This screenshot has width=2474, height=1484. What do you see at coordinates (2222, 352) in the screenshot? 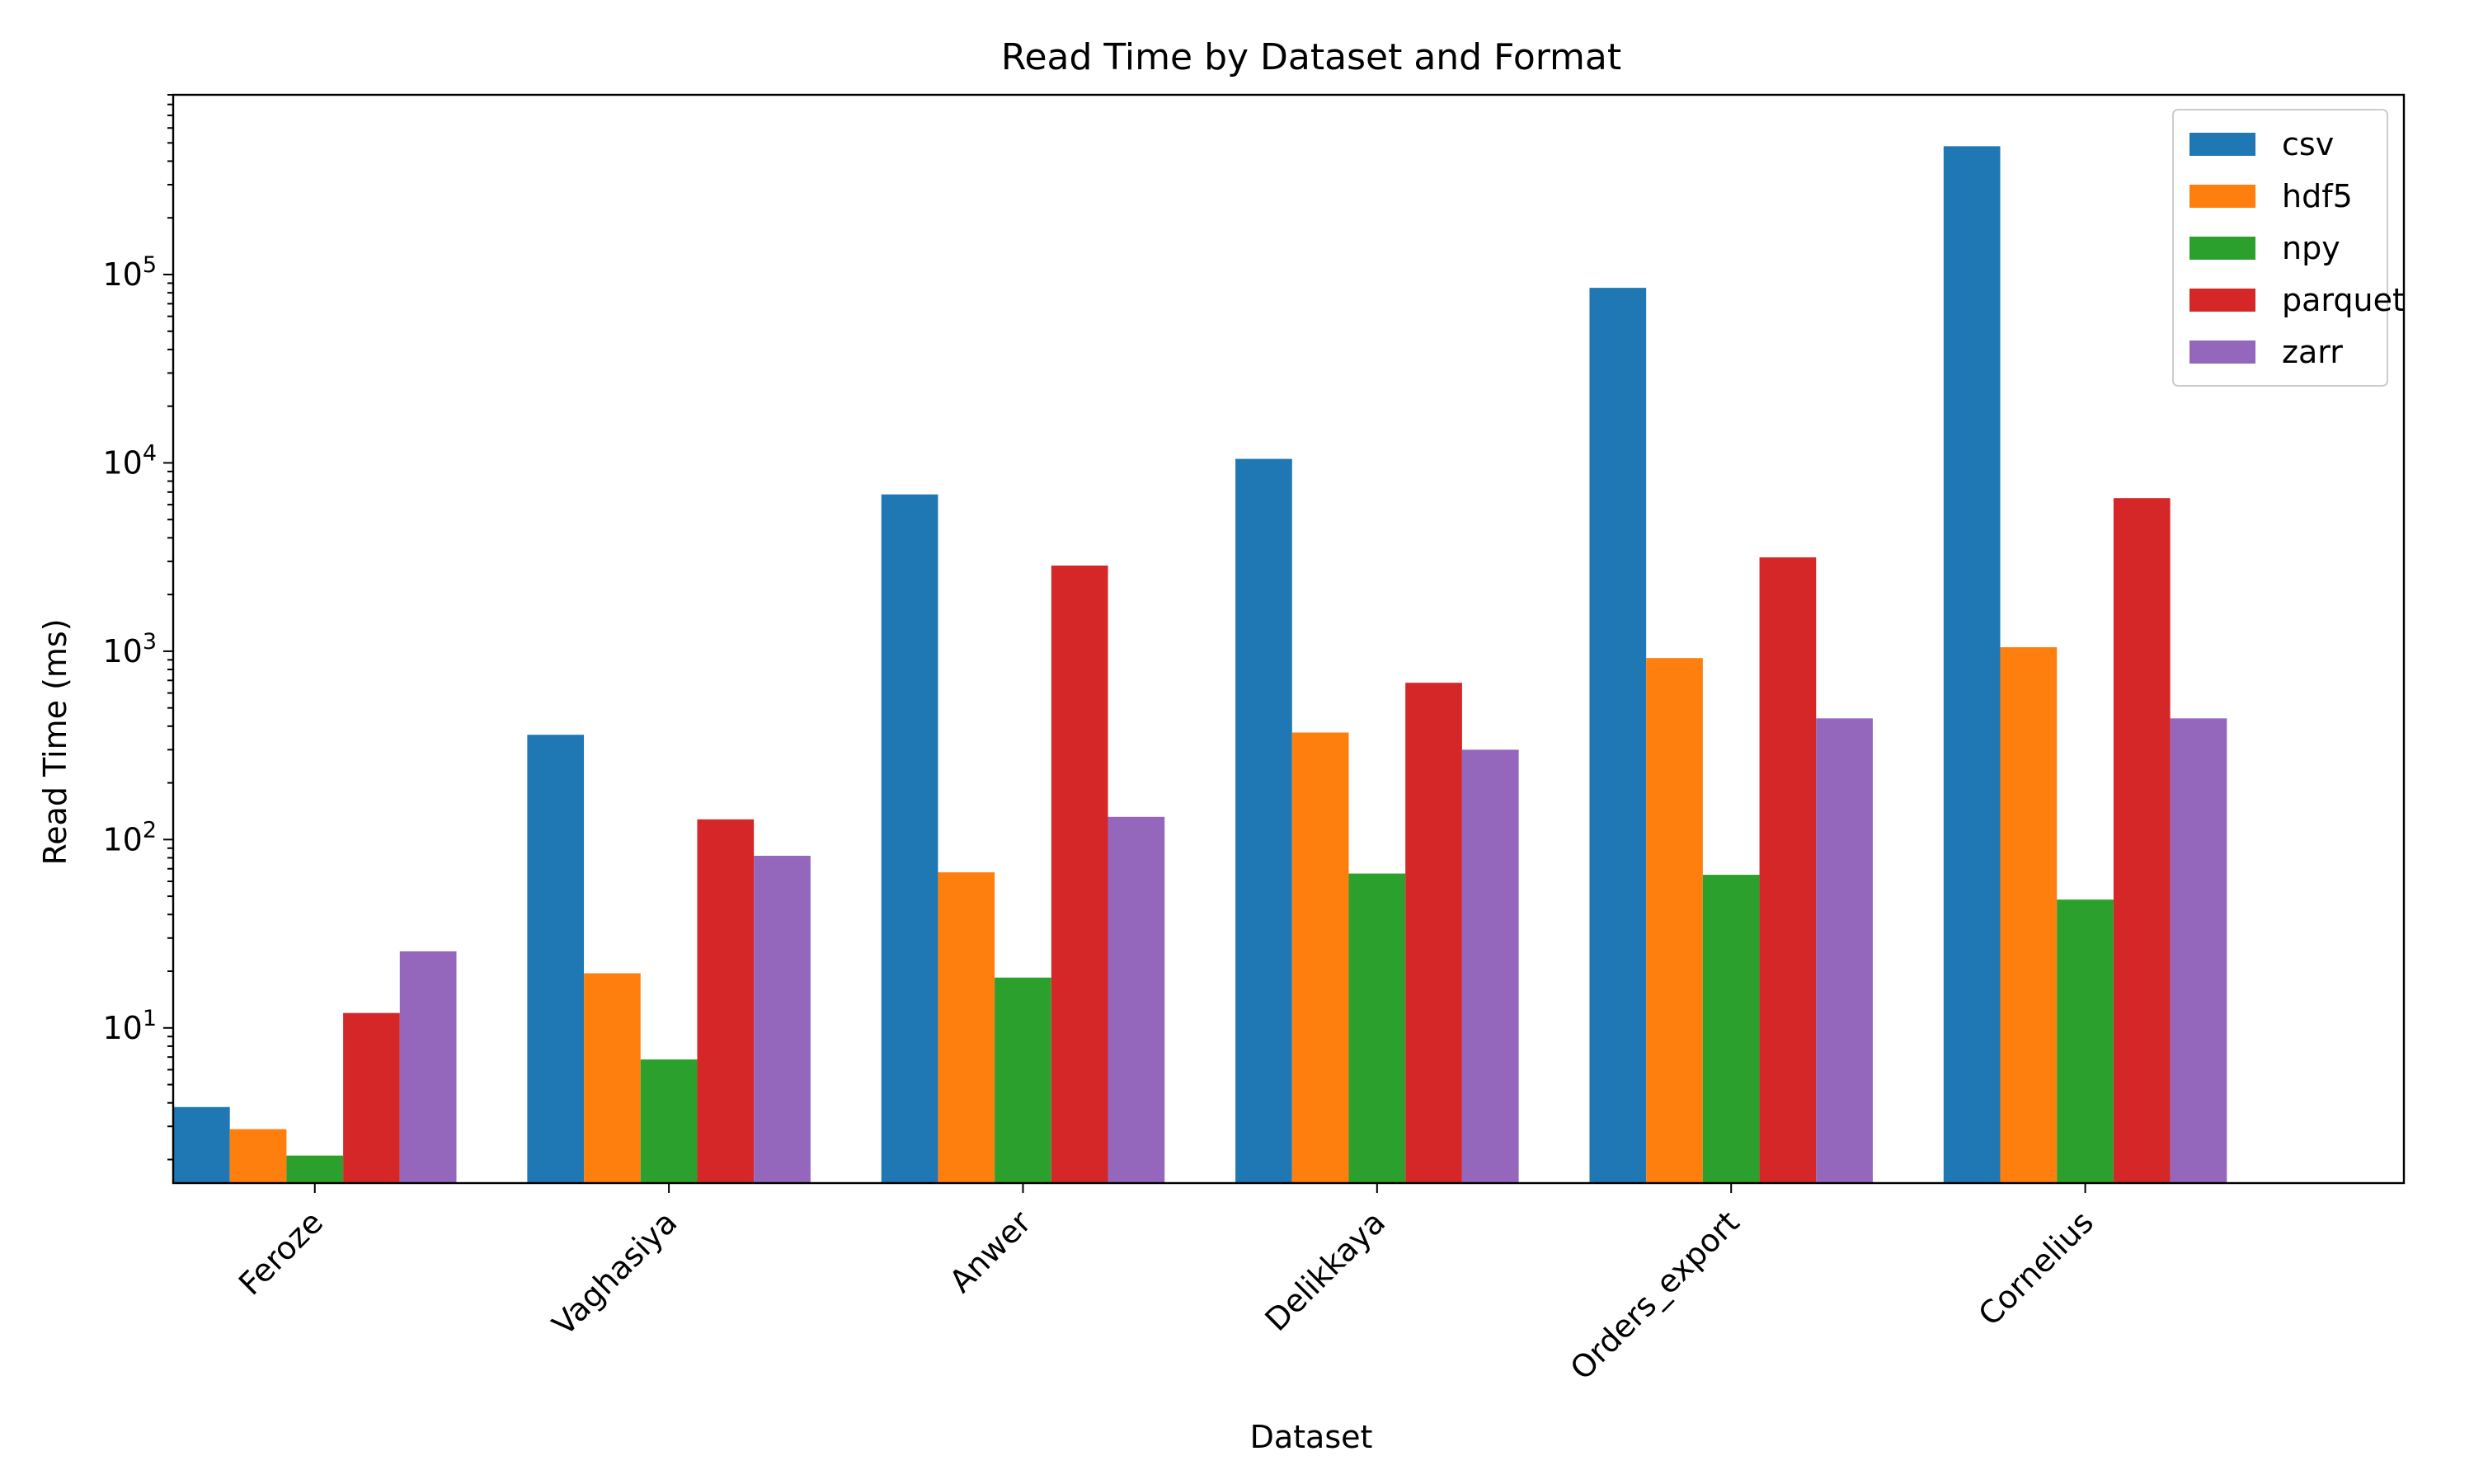
I see `legend-swatch-zarr` at bounding box center [2222, 352].